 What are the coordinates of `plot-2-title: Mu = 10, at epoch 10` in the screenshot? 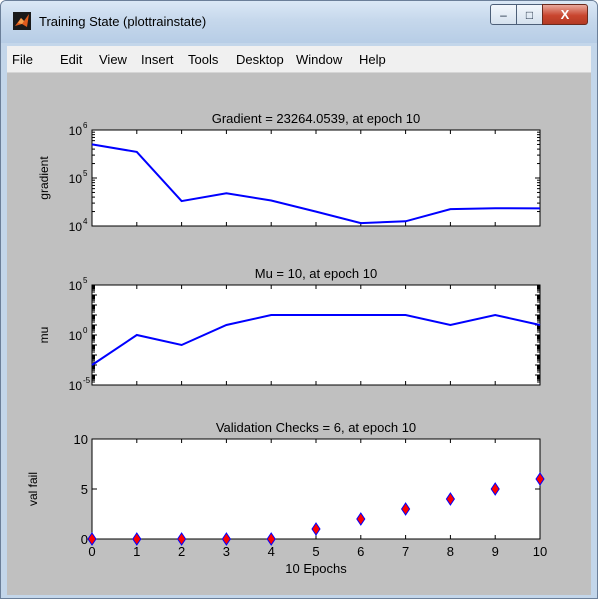 It's located at (316, 273).